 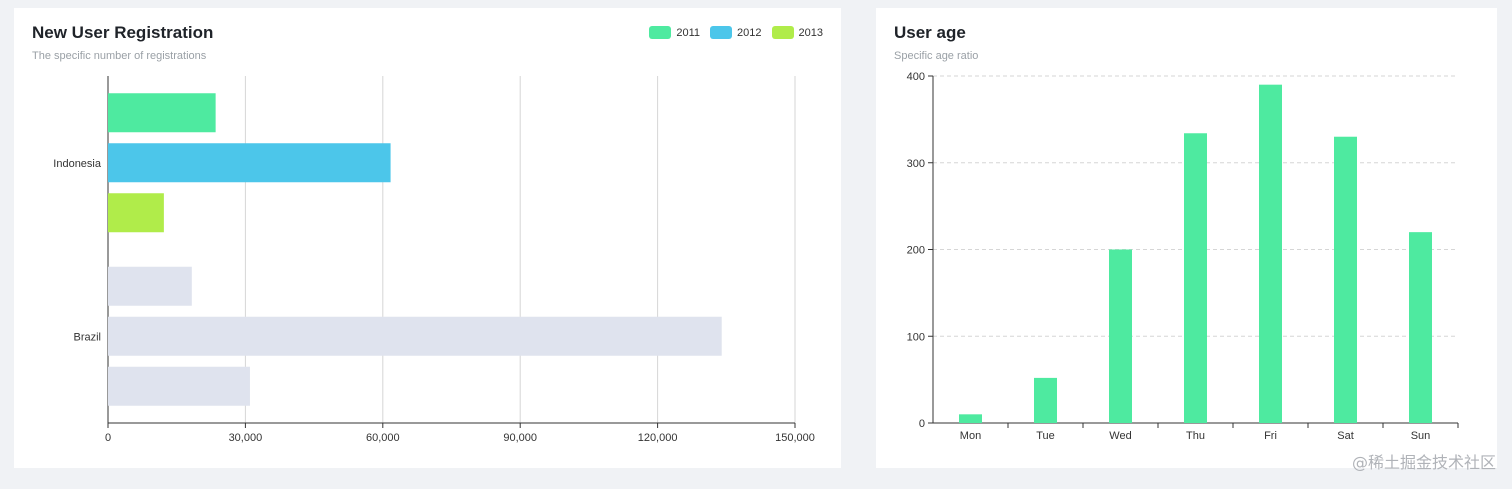 I want to click on x-tick-label: 150,000, so click(x=795, y=438).